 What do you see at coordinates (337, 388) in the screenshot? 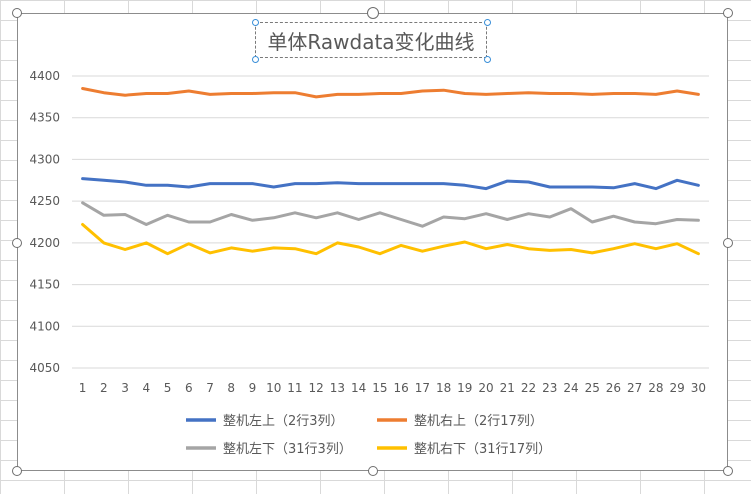
I see `x-tick-label: 13` at bounding box center [337, 388].